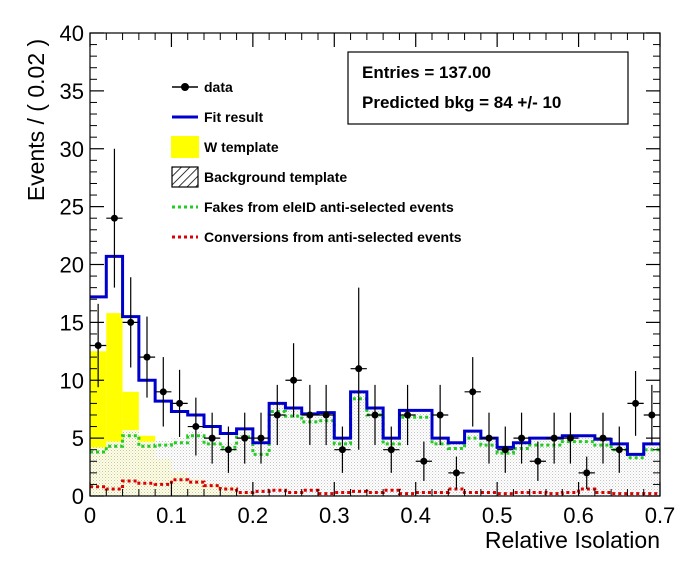 The height and width of the screenshot is (572, 696). Describe the element at coordinates (426, 72) in the screenshot. I see `stats-entries: Entries = 137.00` at that location.